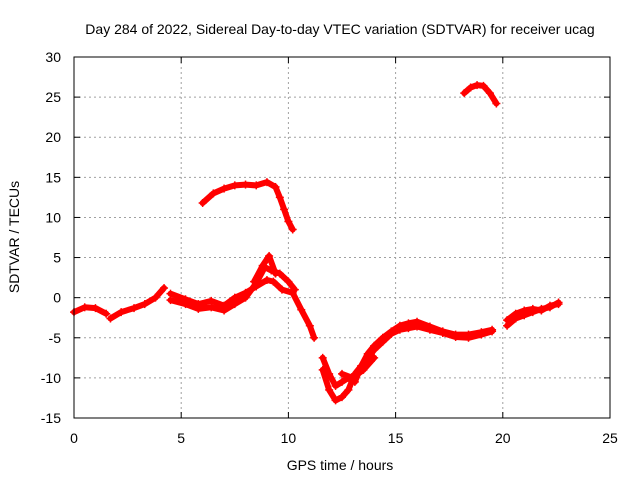 This screenshot has width=640, height=480. I want to click on y-tick-label: 15, so click(53, 177).